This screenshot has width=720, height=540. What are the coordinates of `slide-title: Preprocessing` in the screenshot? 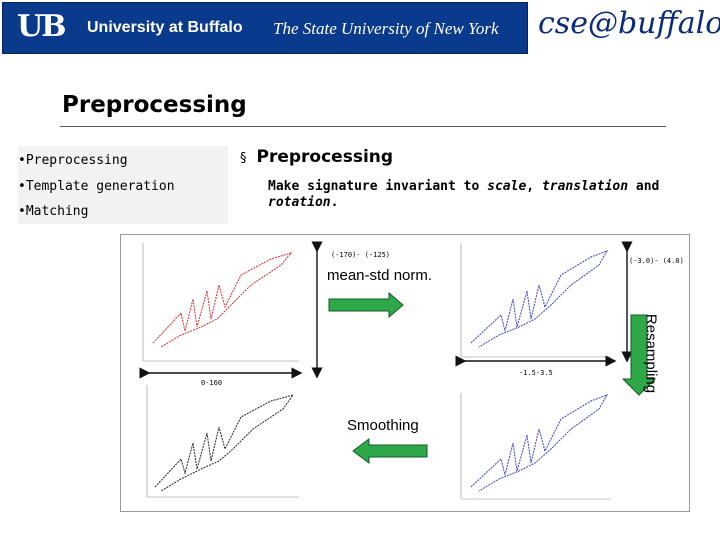 It's located at (154, 105).